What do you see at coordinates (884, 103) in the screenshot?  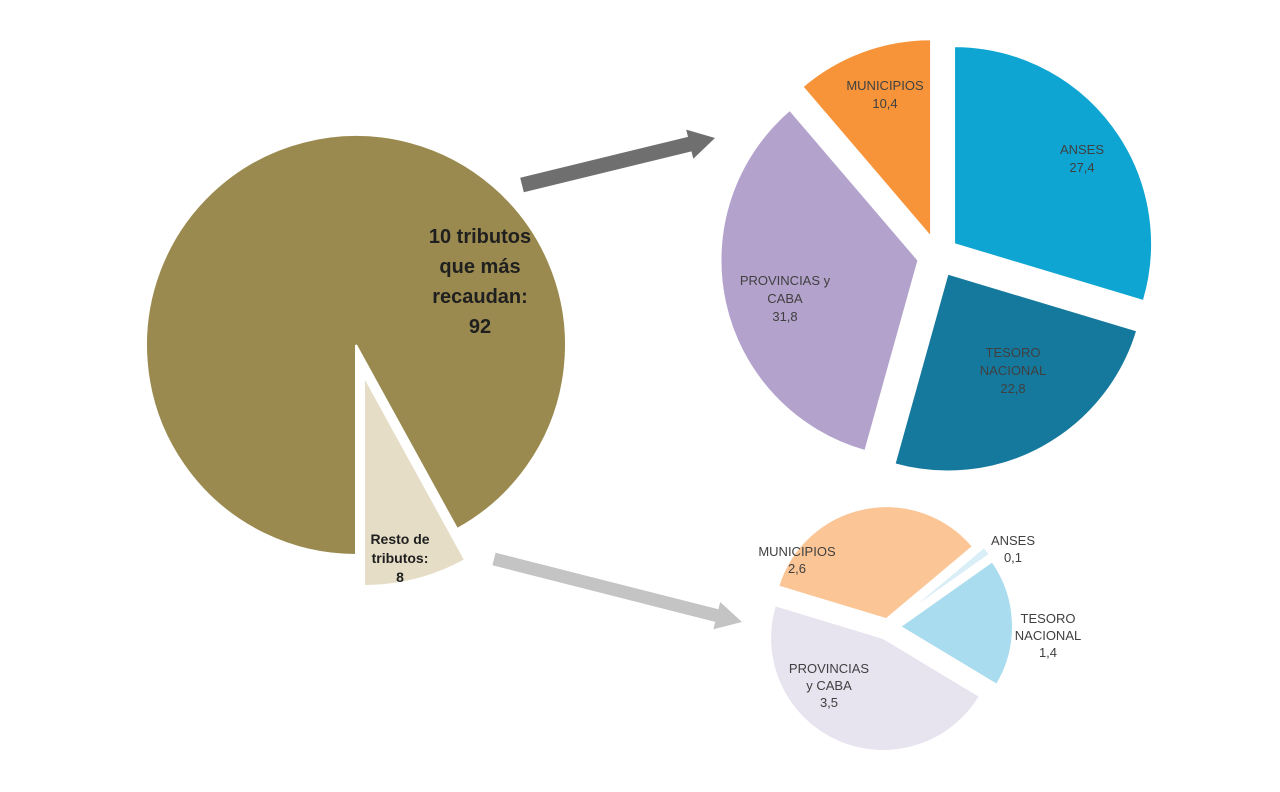 I see `slice-top10-breakdown-municipios-label-line: 10,4` at bounding box center [884, 103].